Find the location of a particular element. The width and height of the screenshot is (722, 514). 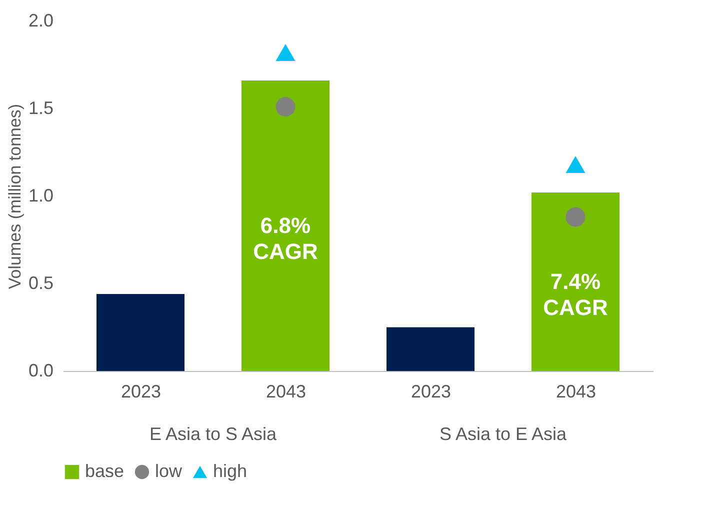

legend-label: base is located at coordinates (104, 471).